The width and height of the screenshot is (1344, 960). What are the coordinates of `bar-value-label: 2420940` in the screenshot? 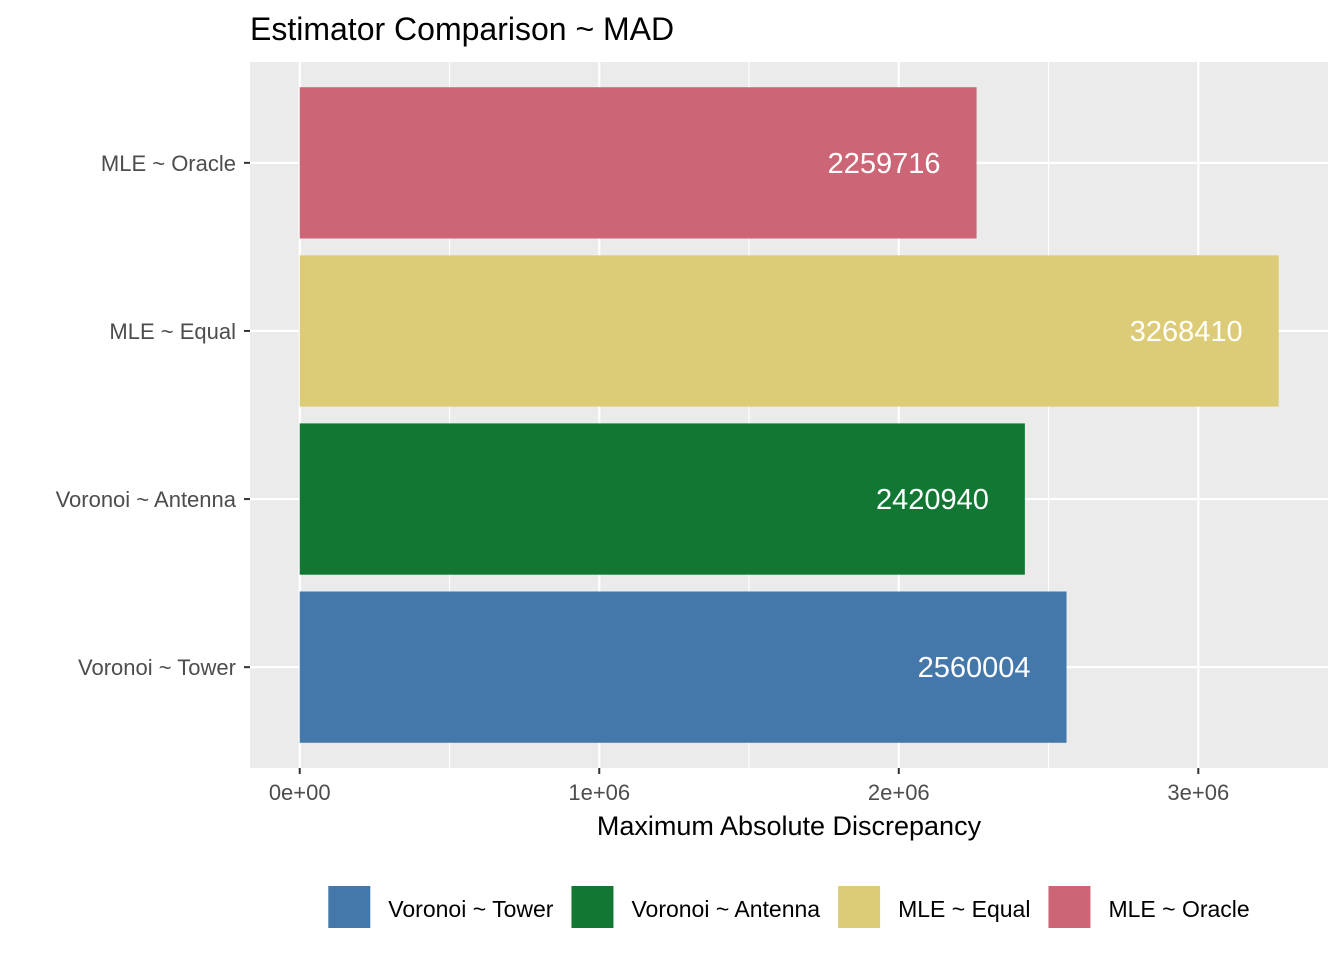 It's located at (932, 500).